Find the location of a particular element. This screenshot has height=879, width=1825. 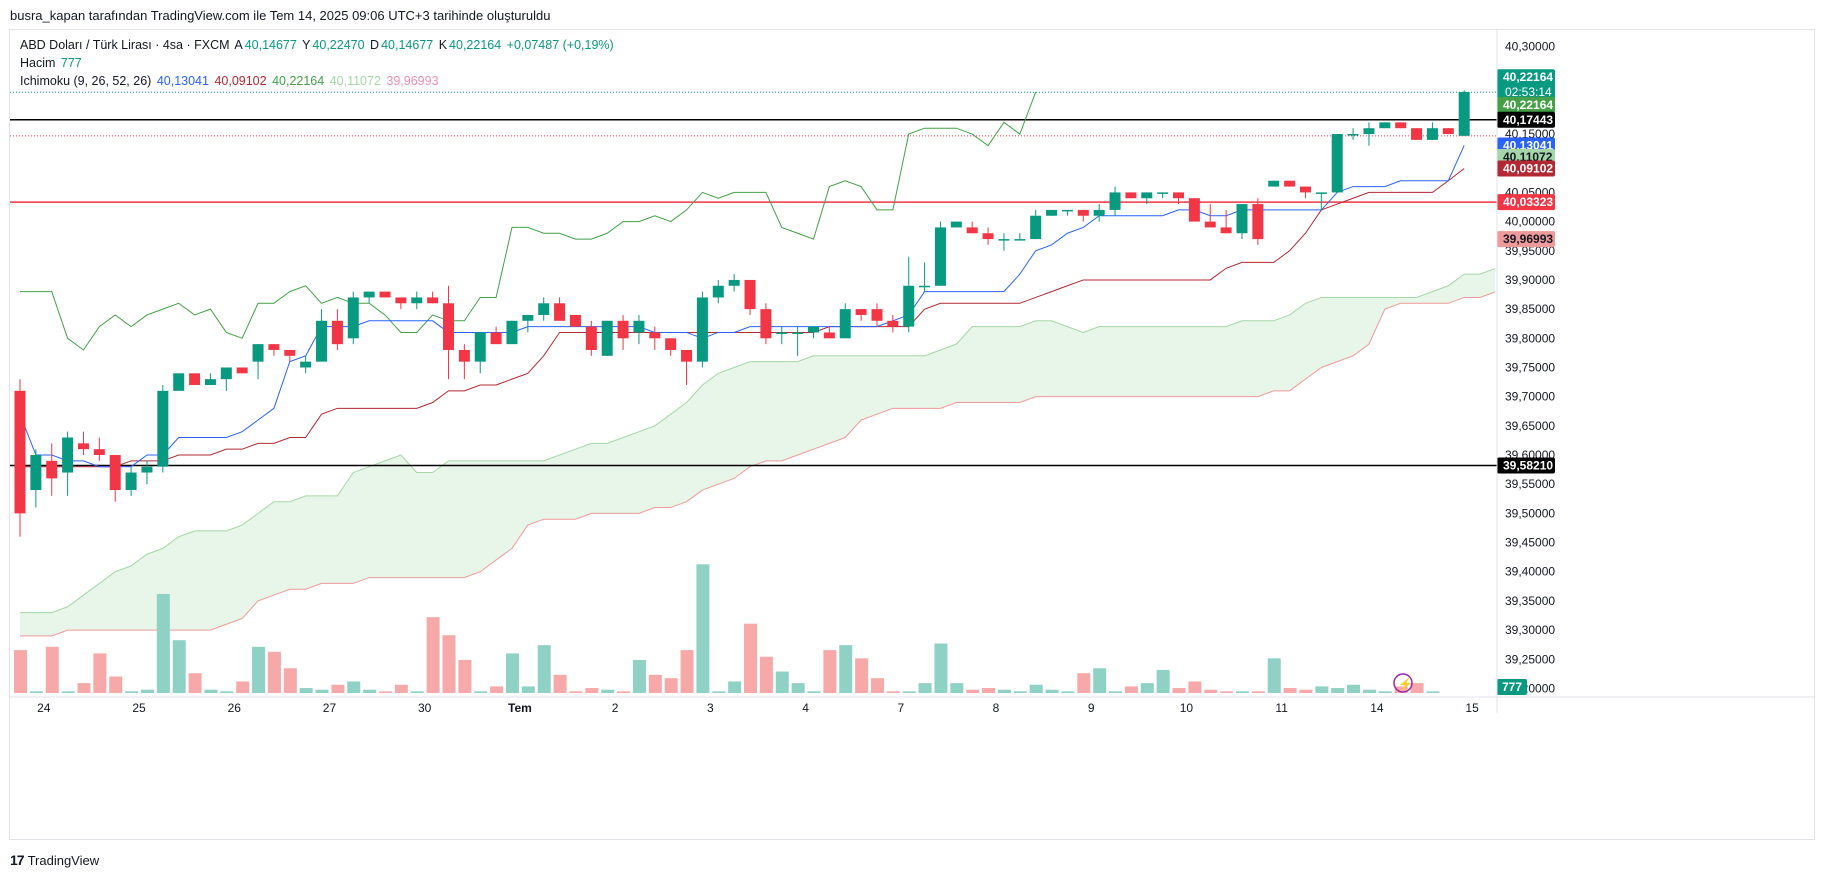

volume-bar is located at coordinates (195, 683).